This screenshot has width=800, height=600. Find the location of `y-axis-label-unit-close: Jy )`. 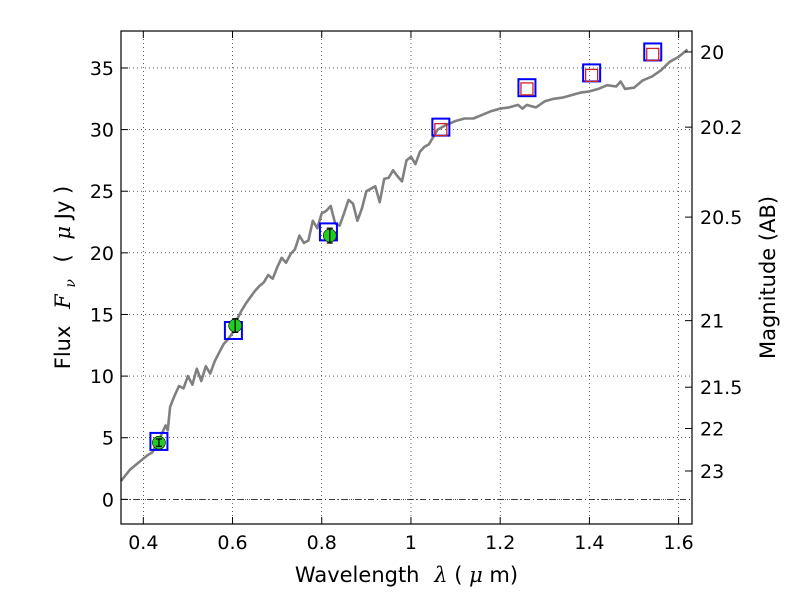

y-axis-label-unit-close: Jy ) is located at coordinates (63, 204).